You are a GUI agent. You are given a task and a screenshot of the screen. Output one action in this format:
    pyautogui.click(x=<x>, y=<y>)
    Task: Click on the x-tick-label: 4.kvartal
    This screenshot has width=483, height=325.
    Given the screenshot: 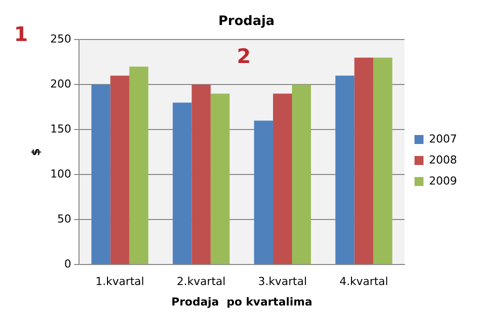 What is the action you would take?
    pyautogui.click(x=363, y=281)
    